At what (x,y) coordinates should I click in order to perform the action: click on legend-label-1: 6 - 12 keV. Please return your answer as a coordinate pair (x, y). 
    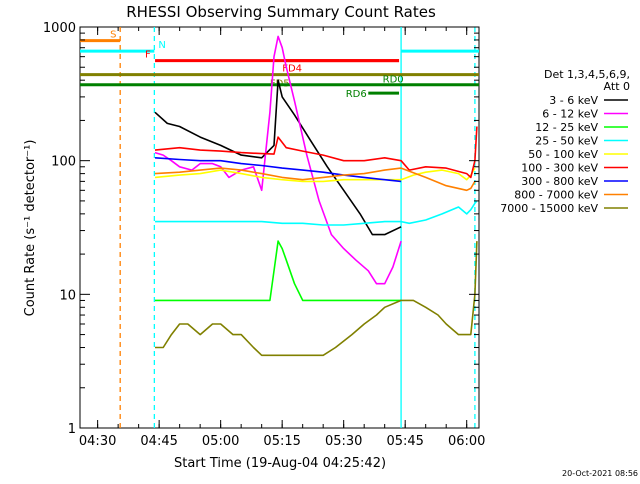
    Looking at the image, I should click on (570, 114).